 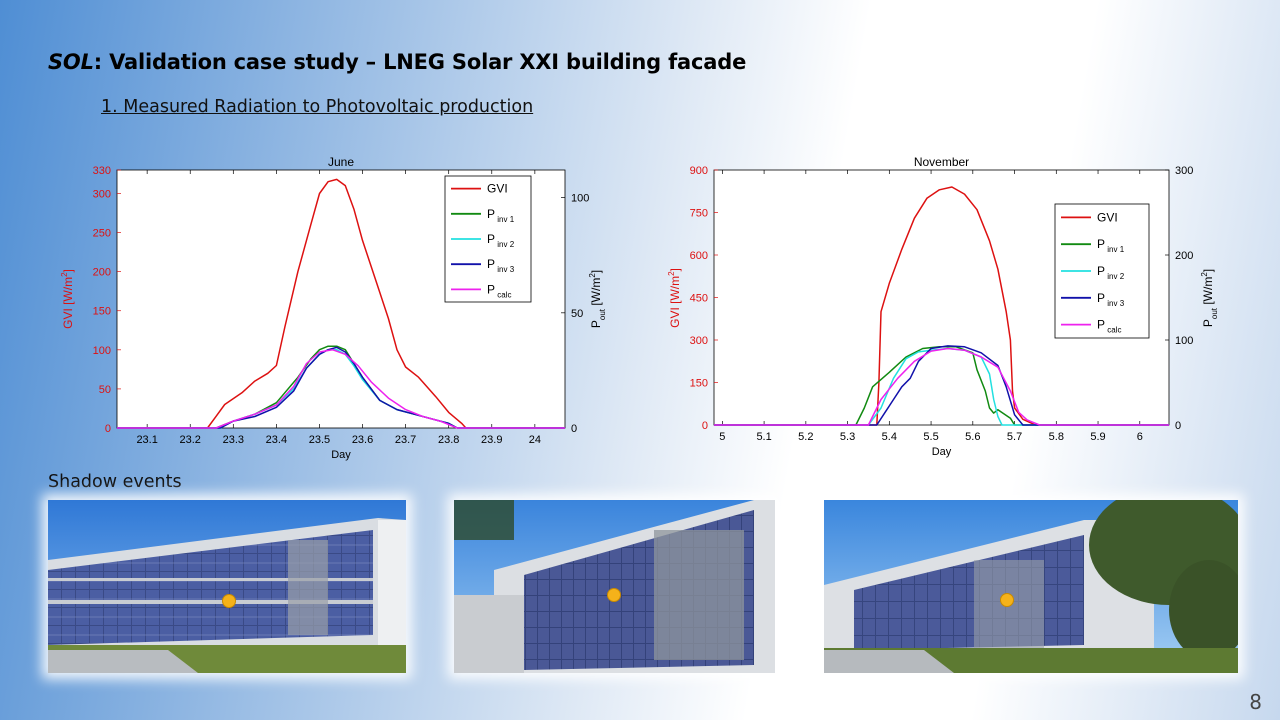 I want to click on x-tick-label: 23.5, so click(x=319, y=440).